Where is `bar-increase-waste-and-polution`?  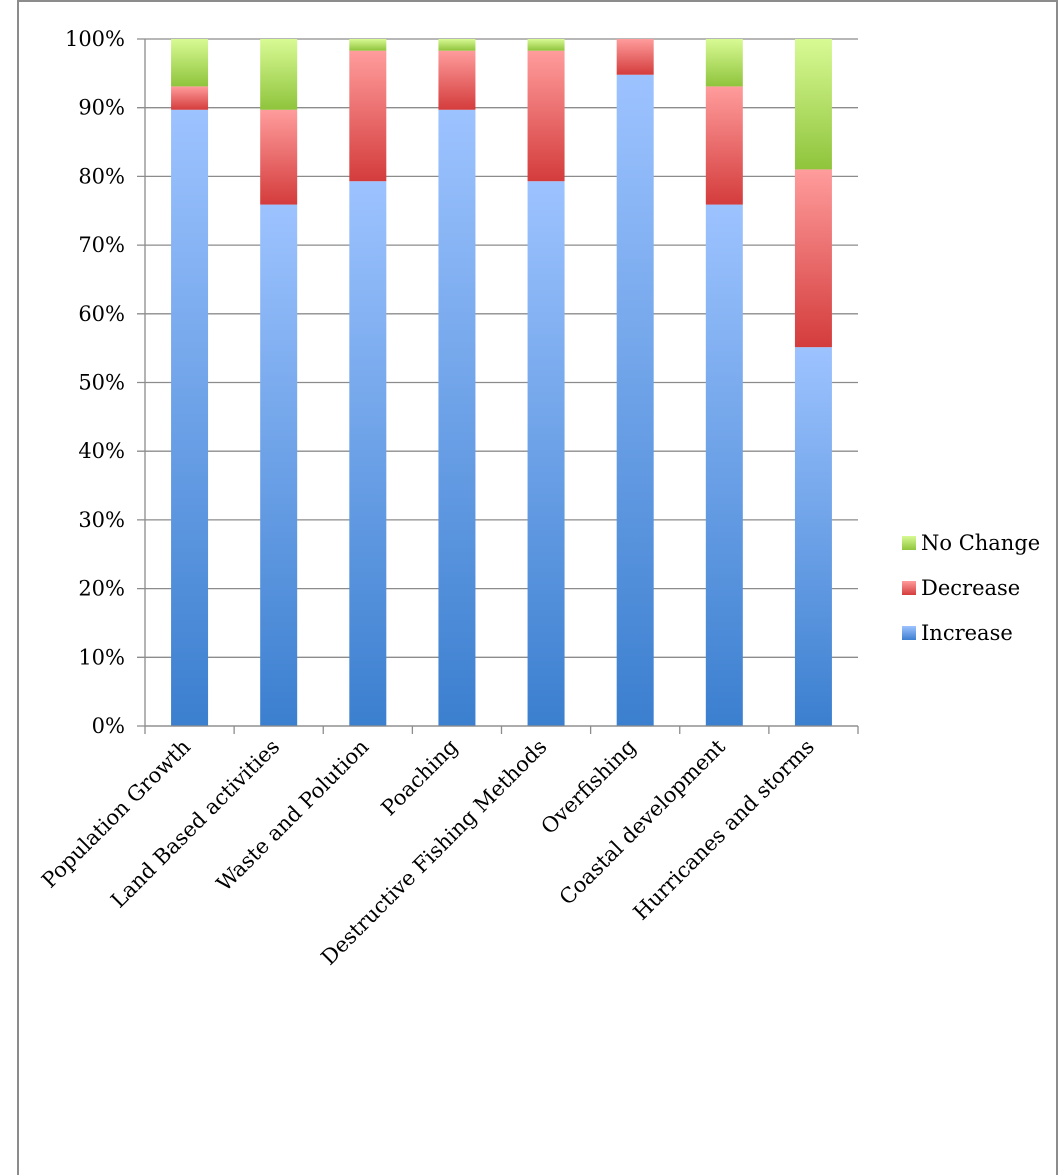 bar-increase-waste-and-polution is located at coordinates (368, 454).